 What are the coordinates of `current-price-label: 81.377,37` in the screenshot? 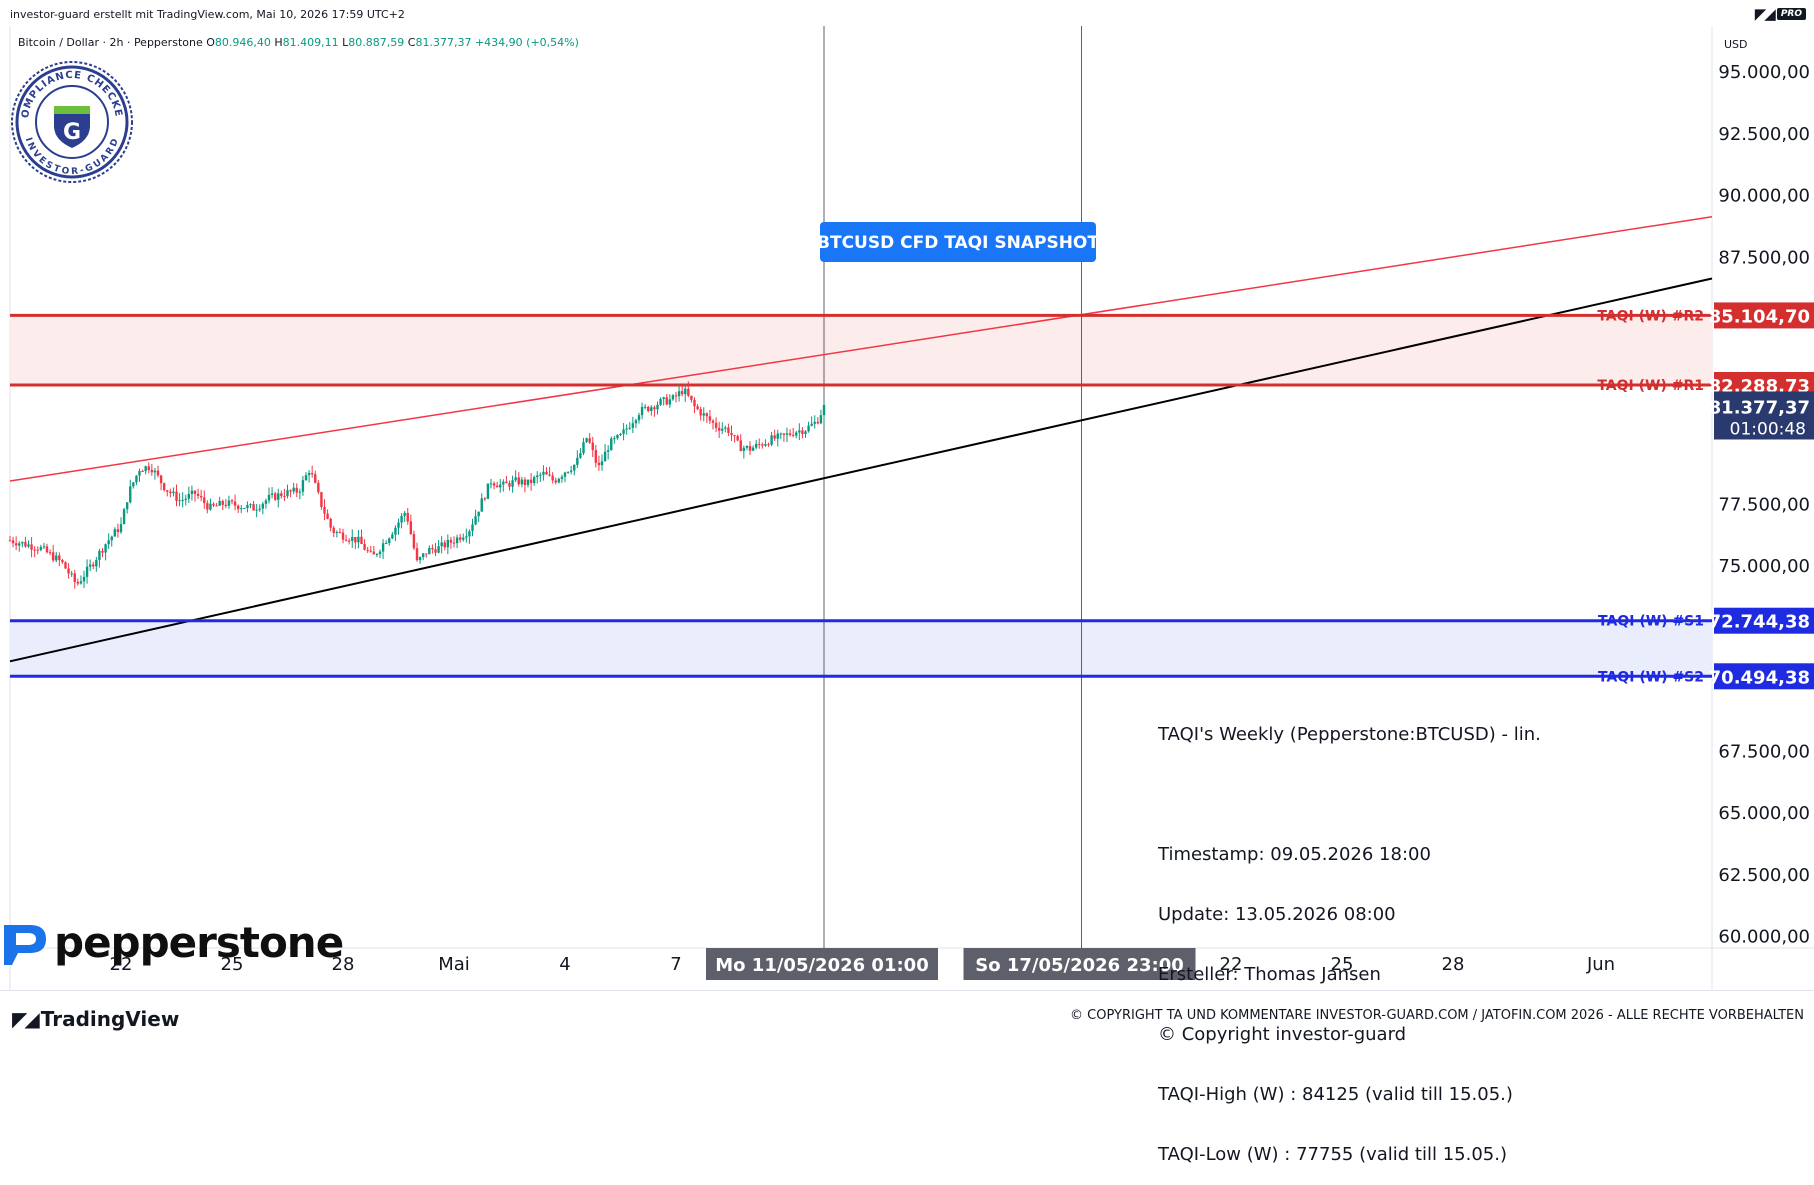 It's located at (1759, 407).